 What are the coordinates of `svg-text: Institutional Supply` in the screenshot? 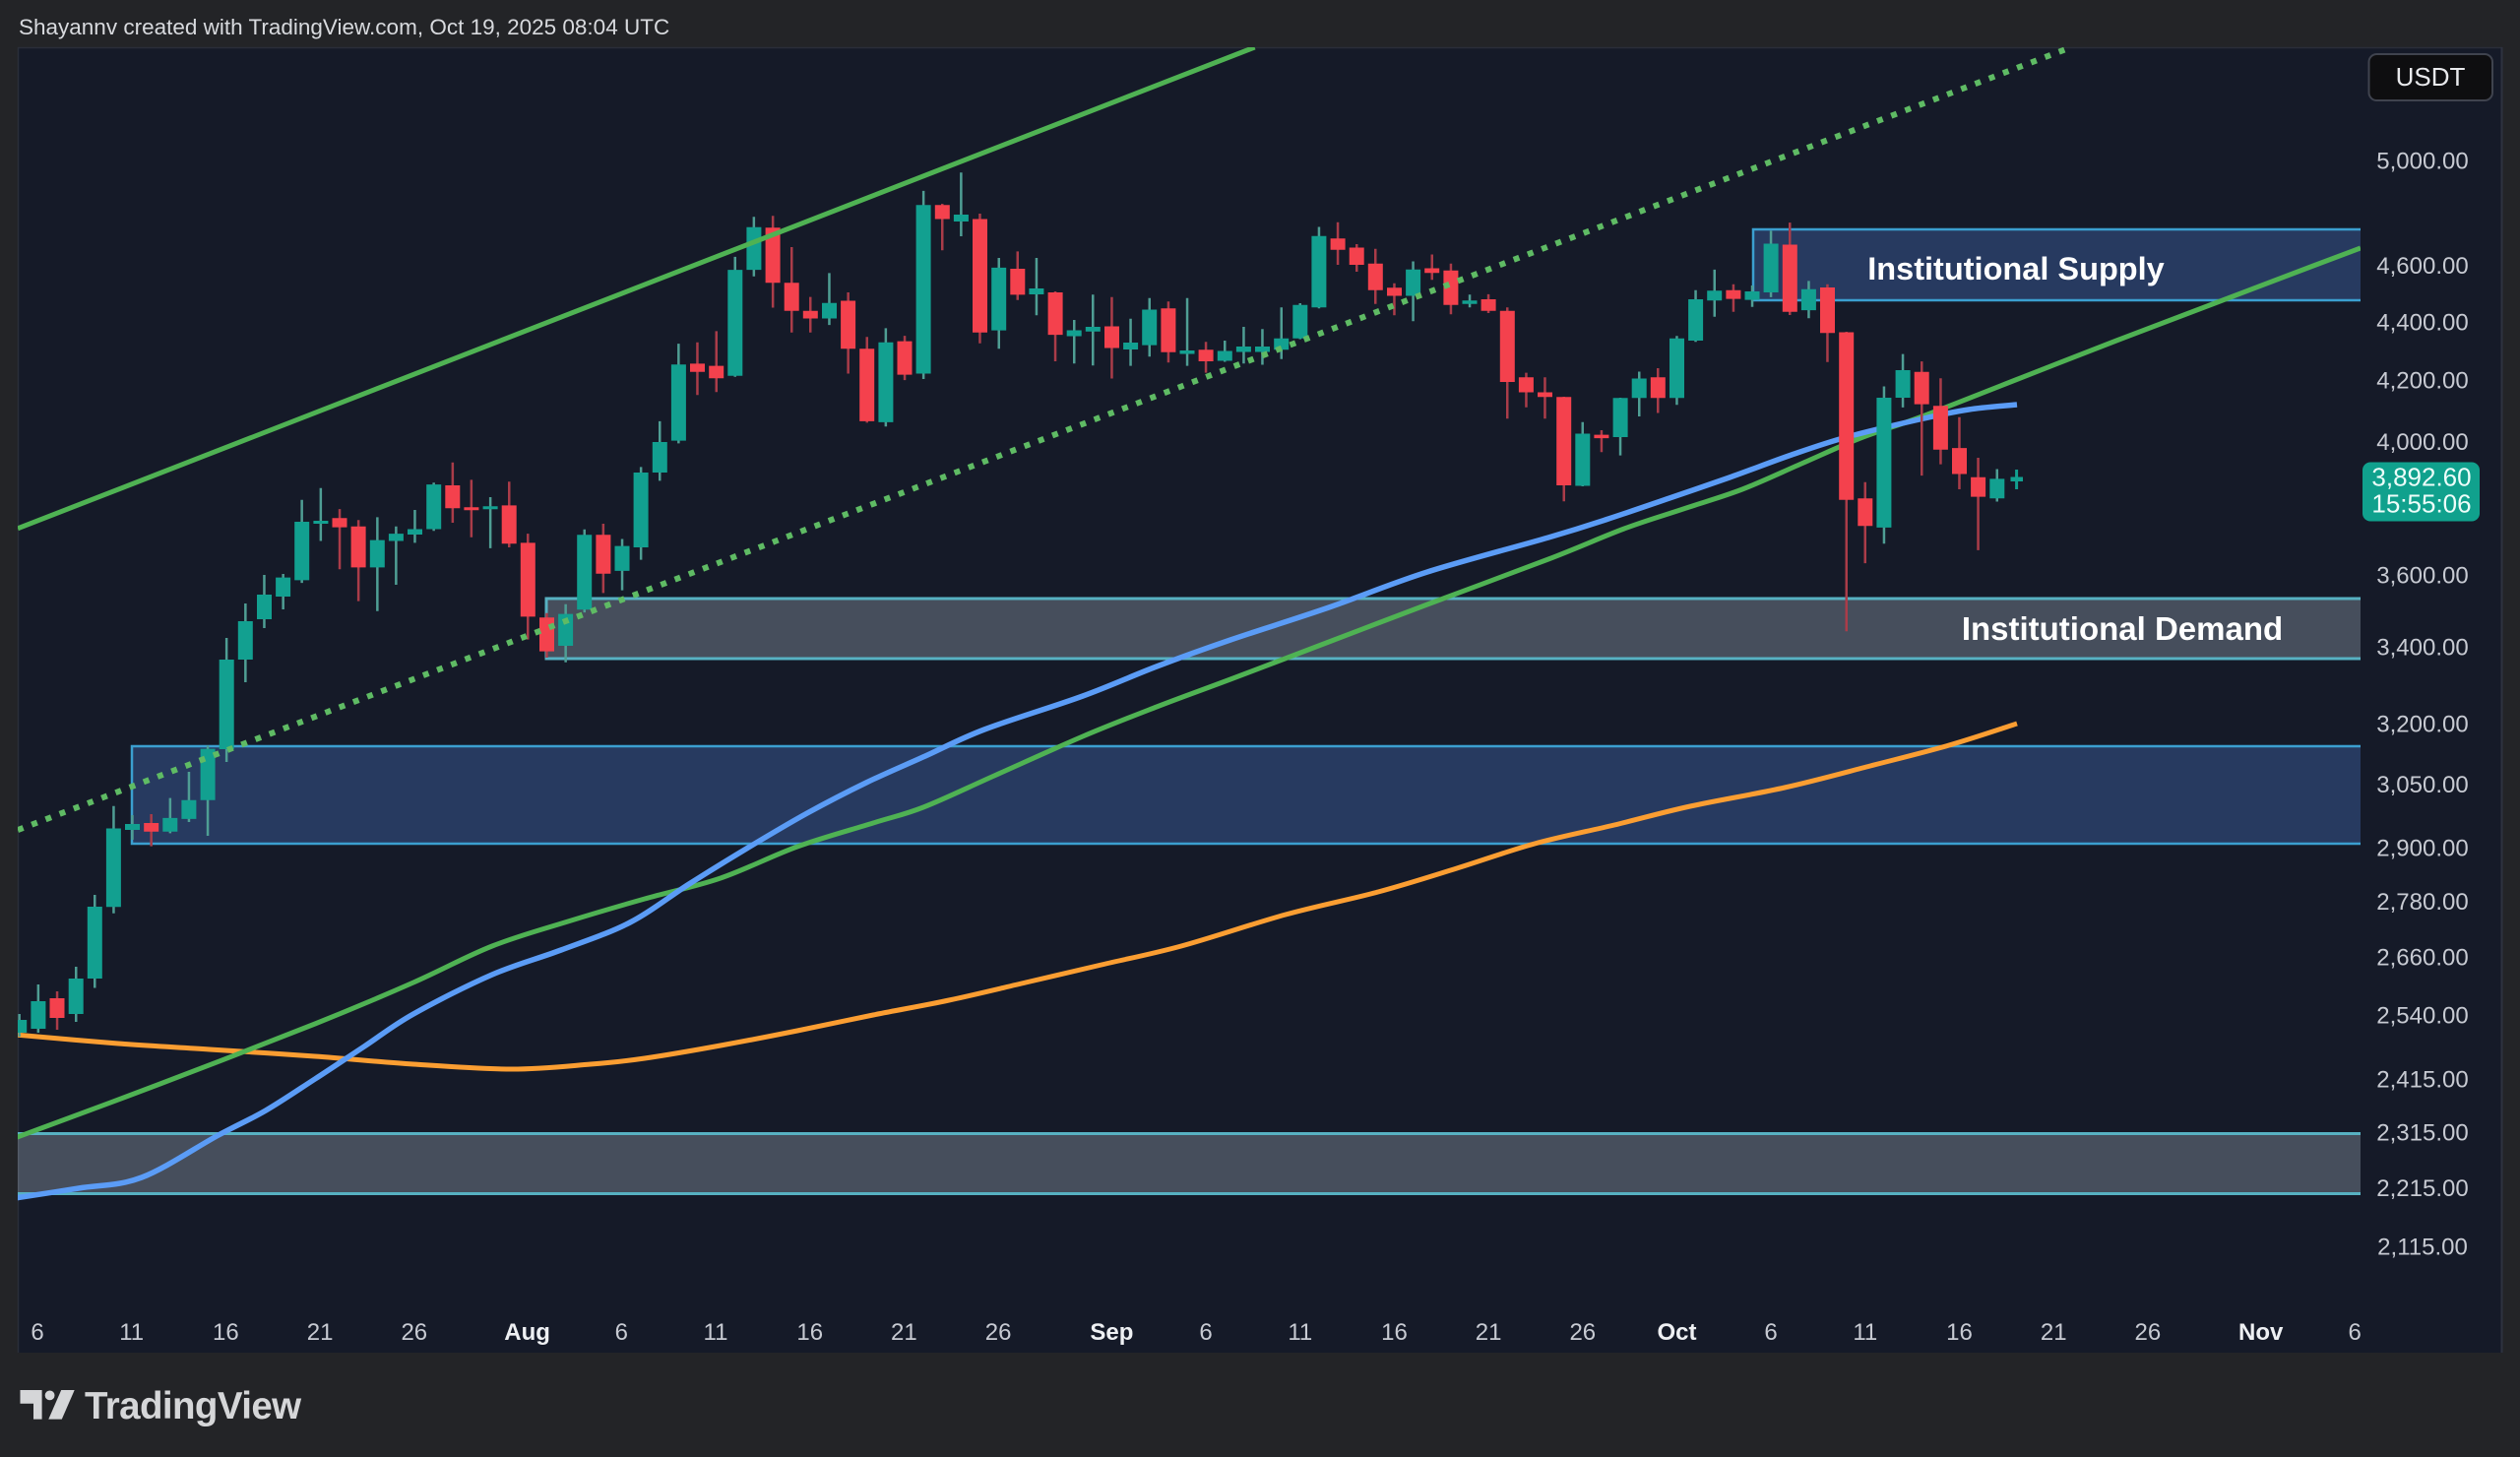 It's located at (2016, 268).